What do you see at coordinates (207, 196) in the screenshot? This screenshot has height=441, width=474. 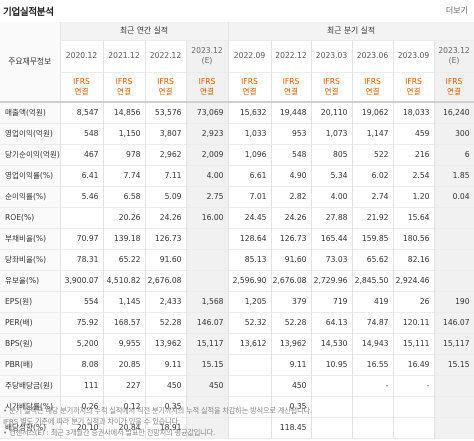 I see `table-cell: 2.75` at bounding box center [207, 196].